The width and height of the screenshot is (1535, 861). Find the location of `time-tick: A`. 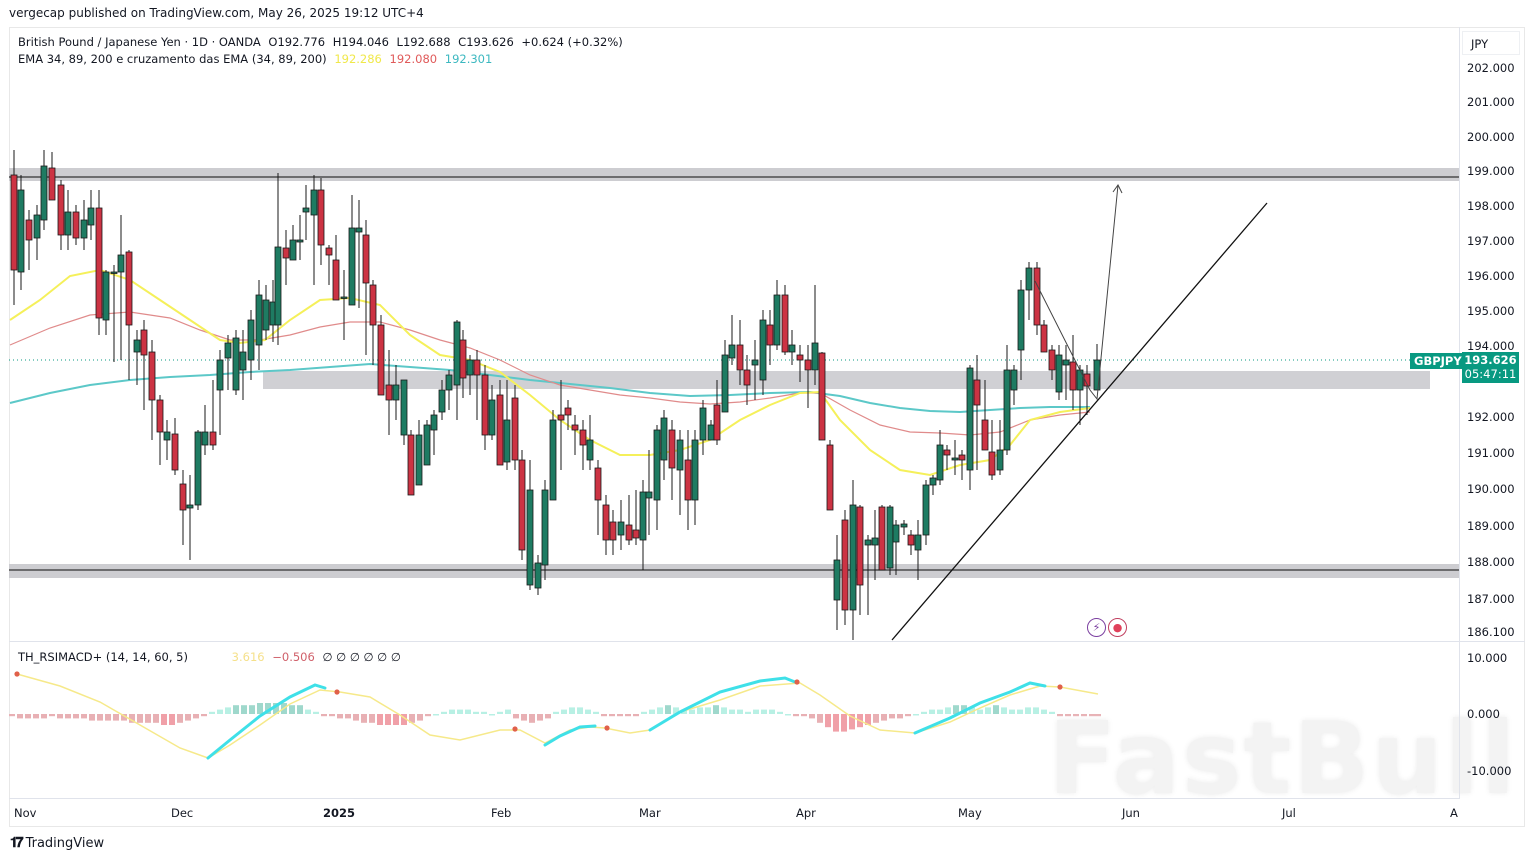

time-tick: A is located at coordinates (1454, 813).